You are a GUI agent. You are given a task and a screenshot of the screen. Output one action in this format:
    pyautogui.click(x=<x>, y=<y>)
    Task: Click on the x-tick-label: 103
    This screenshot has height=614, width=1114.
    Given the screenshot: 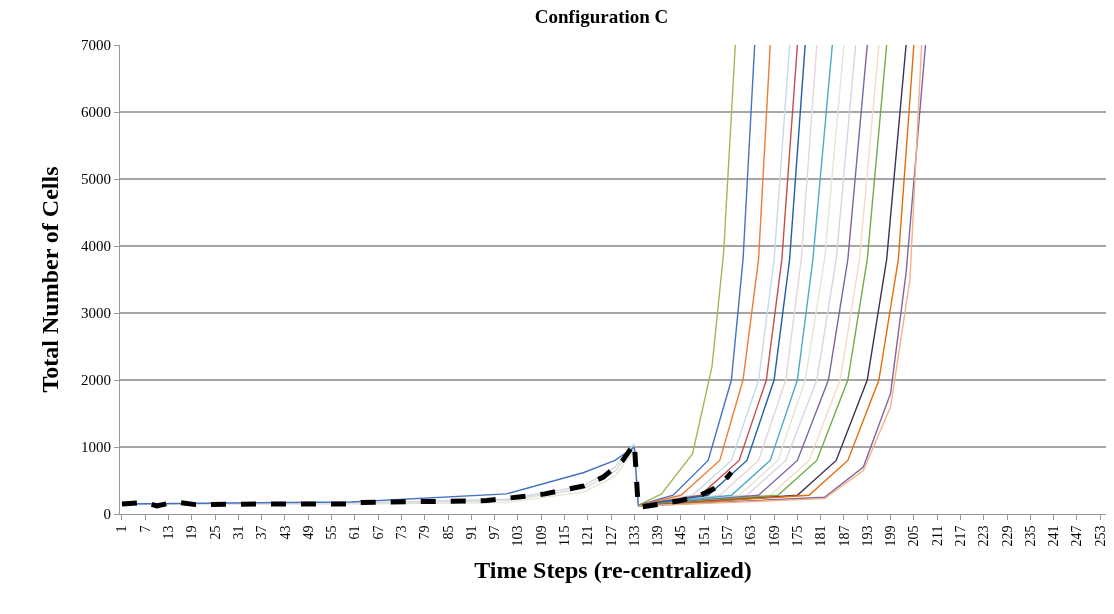 What is the action you would take?
    pyautogui.click(x=518, y=536)
    